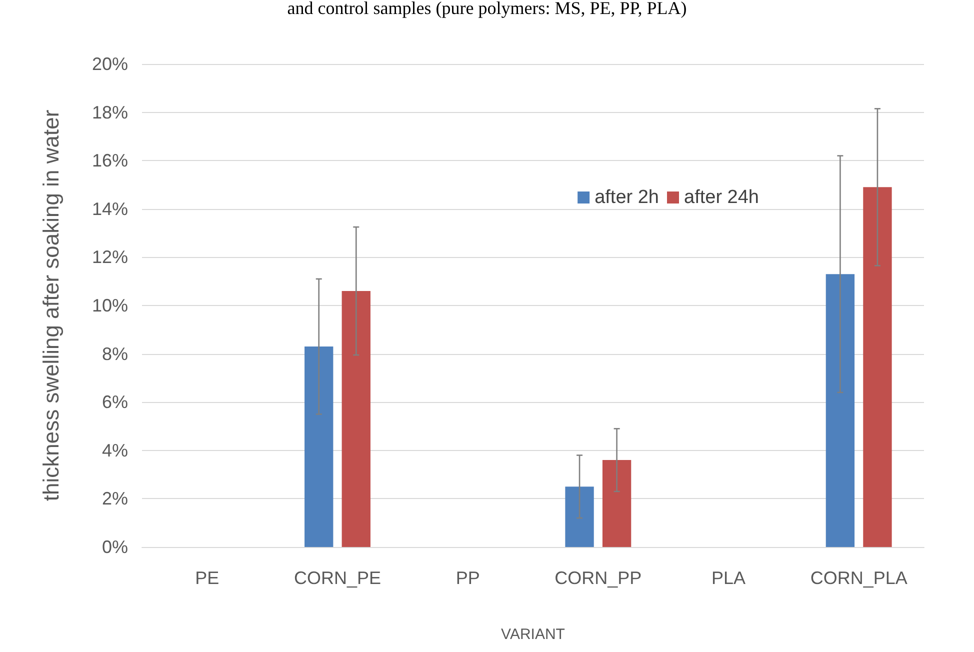 This screenshot has width=974, height=652. I want to click on y-tick-label: 10%, so click(110, 306).